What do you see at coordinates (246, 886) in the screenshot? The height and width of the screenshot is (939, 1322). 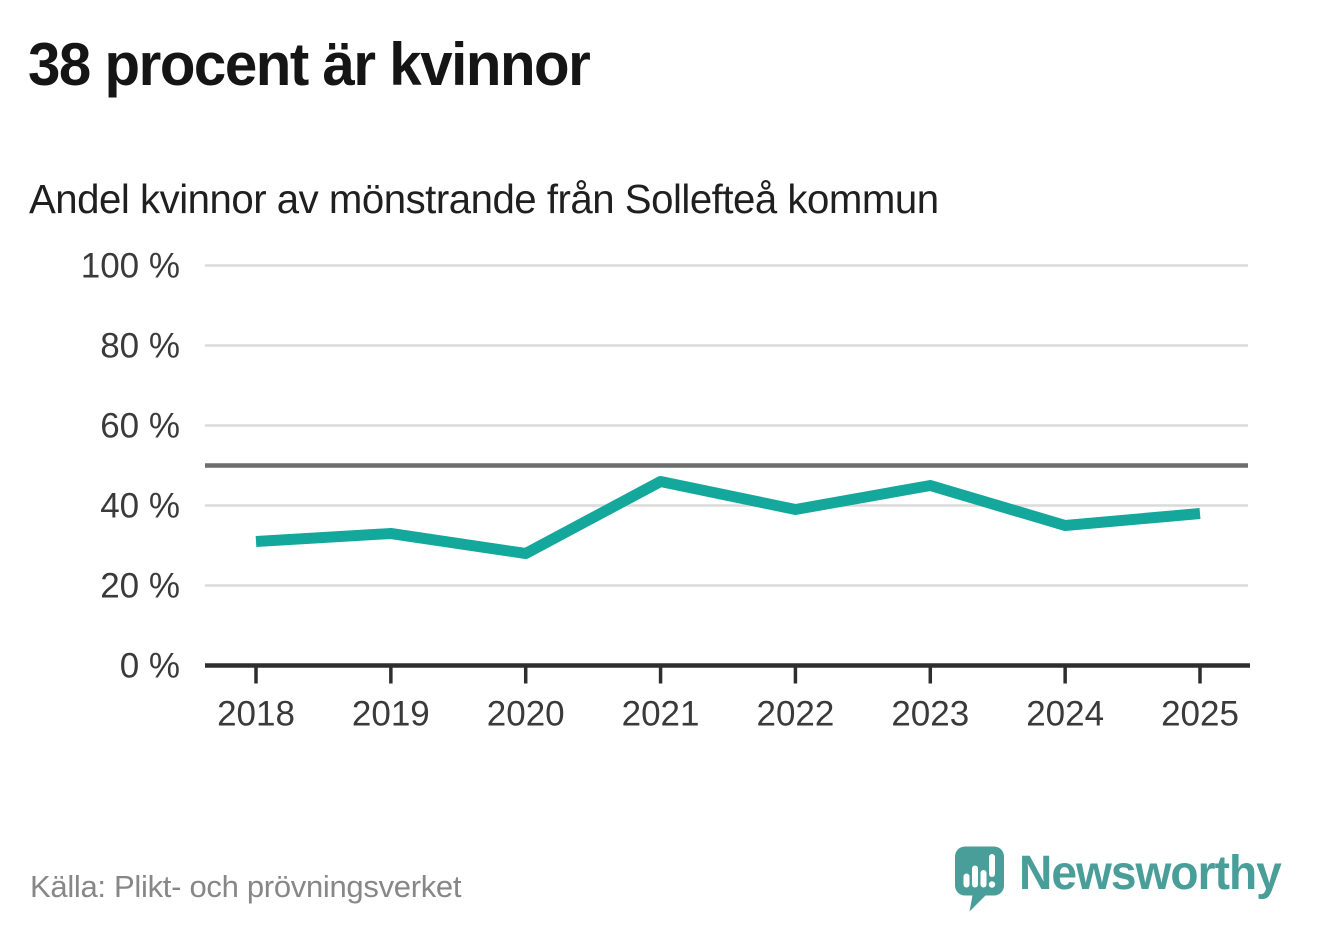 I see `source-note: Källa: Plikt- och prövningsverket` at bounding box center [246, 886].